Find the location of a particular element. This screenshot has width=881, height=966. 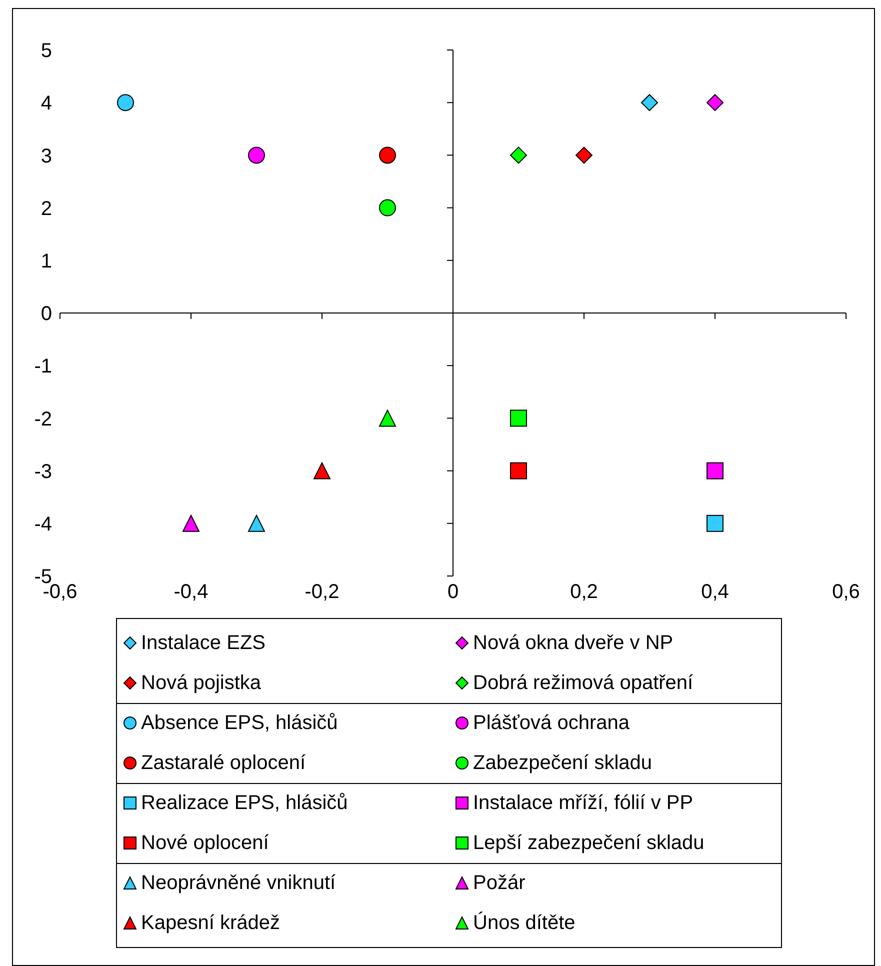

y-tick-label: -4 is located at coordinates (43, 525).